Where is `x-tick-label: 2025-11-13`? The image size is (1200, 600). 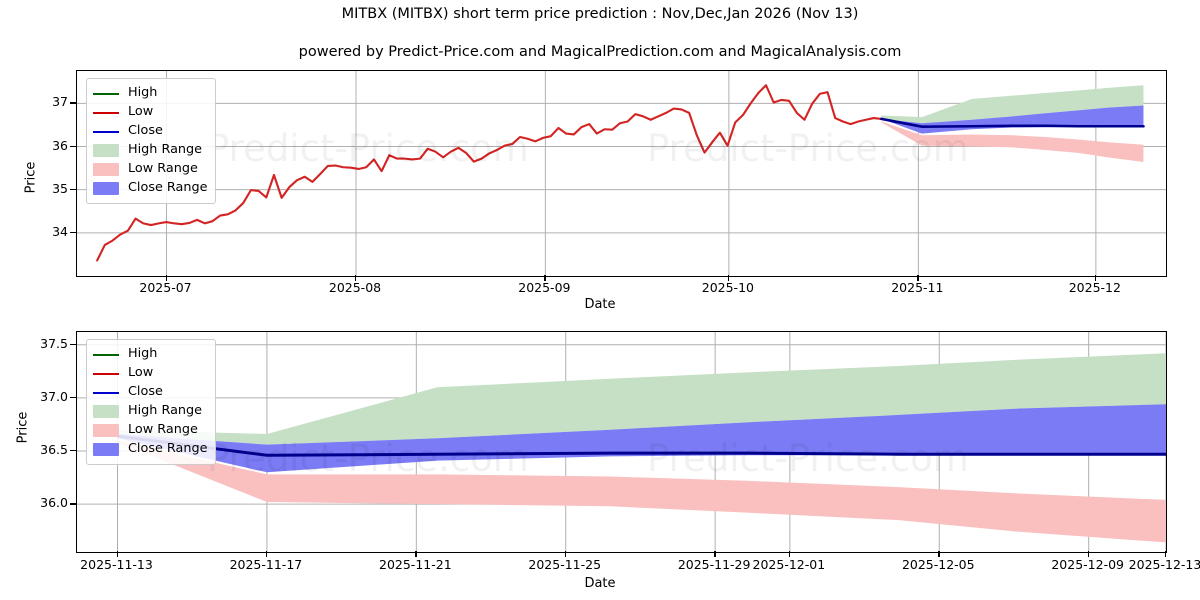
x-tick-label: 2025-11-13 is located at coordinates (116, 564).